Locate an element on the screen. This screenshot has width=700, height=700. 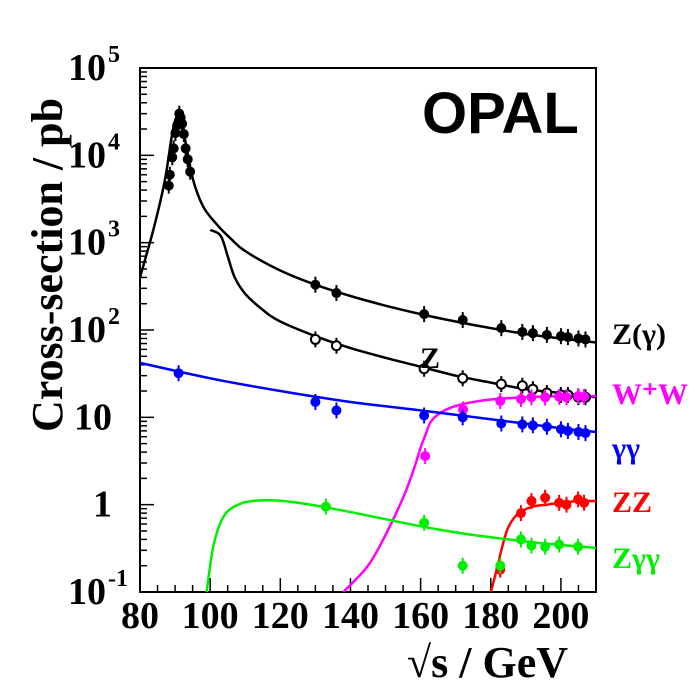
y-tick-label: 10 -1 is located at coordinates (98, 589).